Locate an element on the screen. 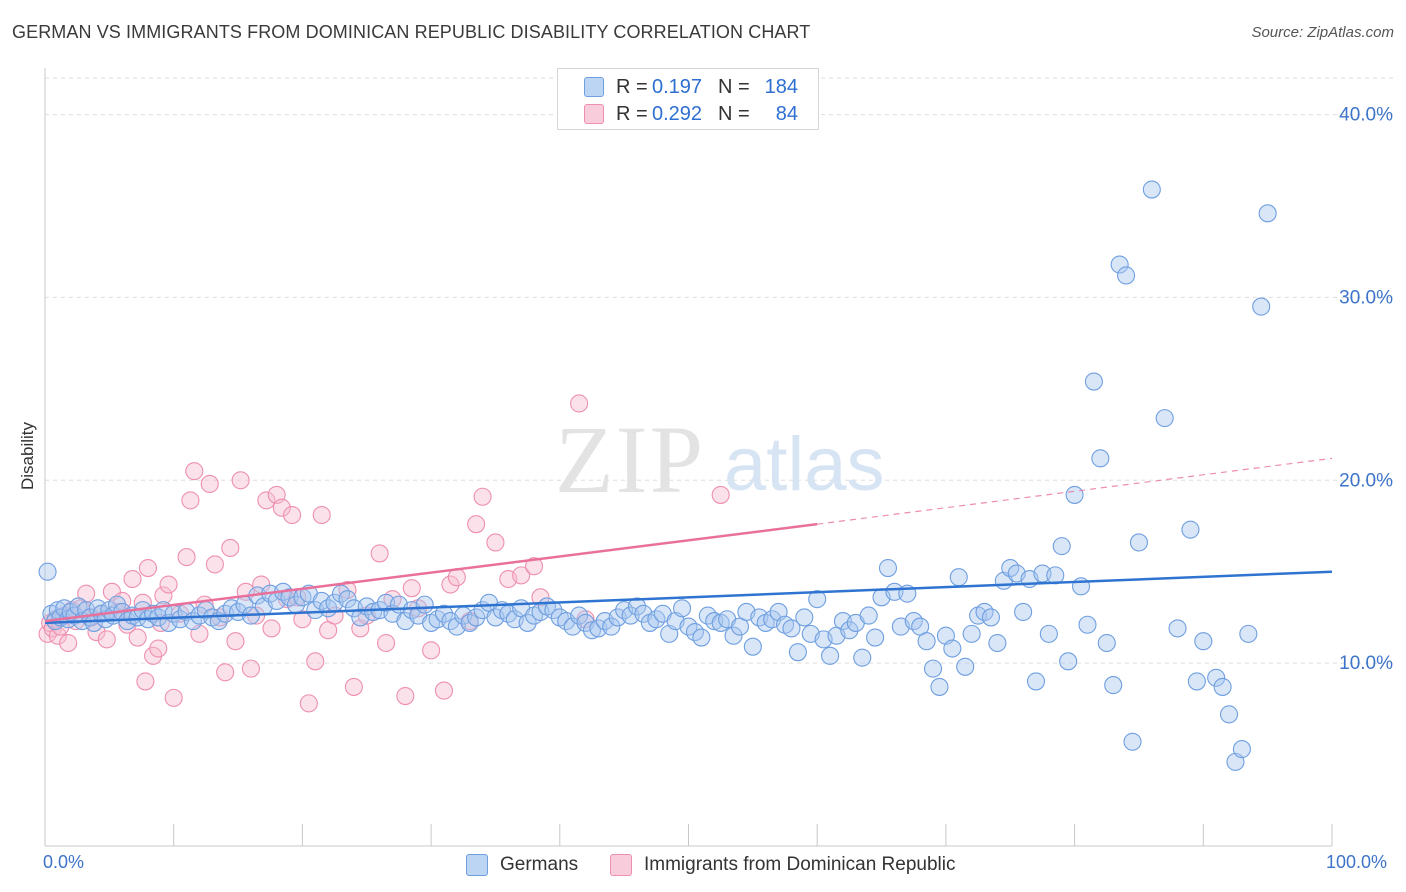 This screenshot has height=892, width=1406. y-tick-labels: 10.0% 20.0% 30.0% 40.0% is located at coordinates (1366, 390).